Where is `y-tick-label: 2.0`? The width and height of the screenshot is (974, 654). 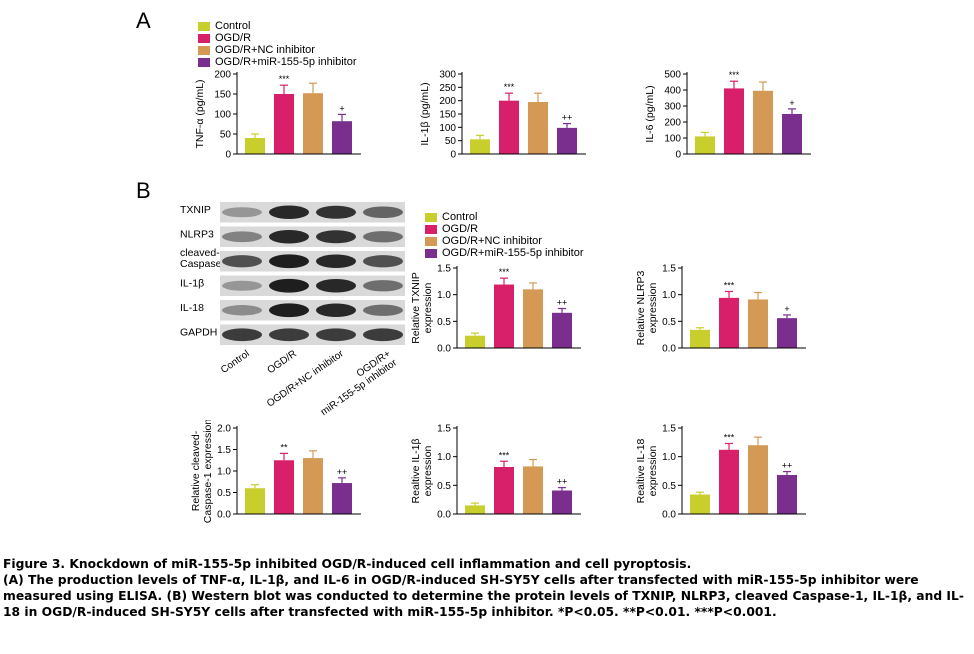 y-tick-label: 2.0 is located at coordinates (224, 429).